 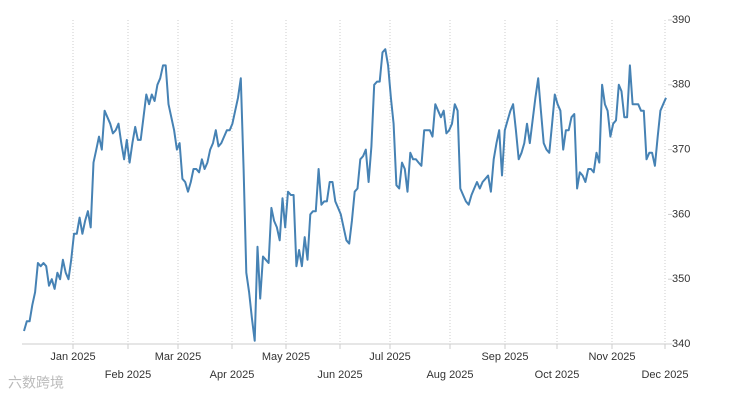 What do you see at coordinates (36, 383) in the screenshot?
I see `watermark: 六数跨境` at bounding box center [36, 383].